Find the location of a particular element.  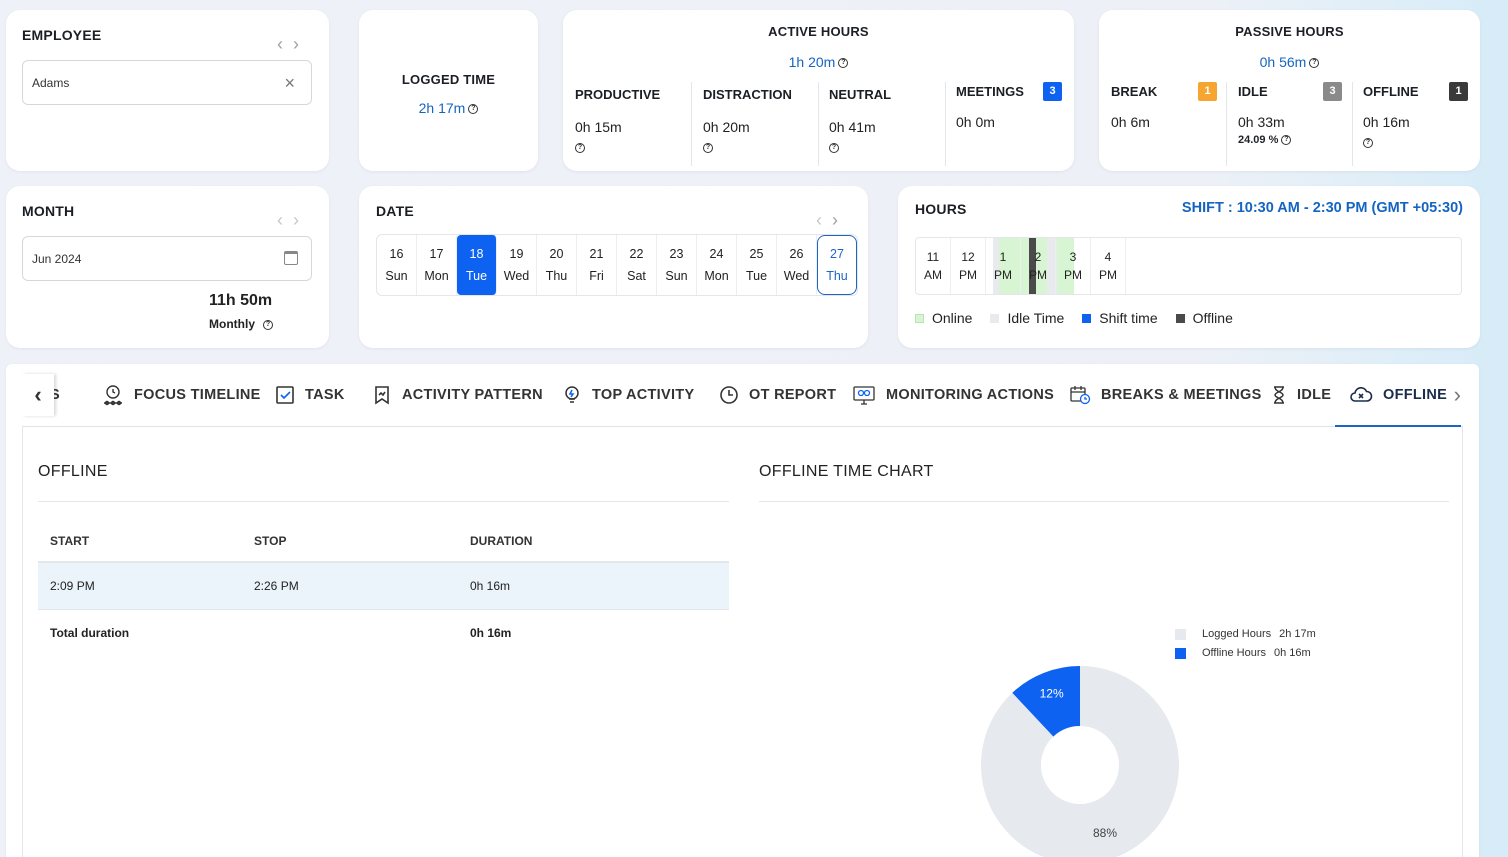

offline-metric: OFFLINE 1 0h 16m ? is located at coordinates (1415, 124).